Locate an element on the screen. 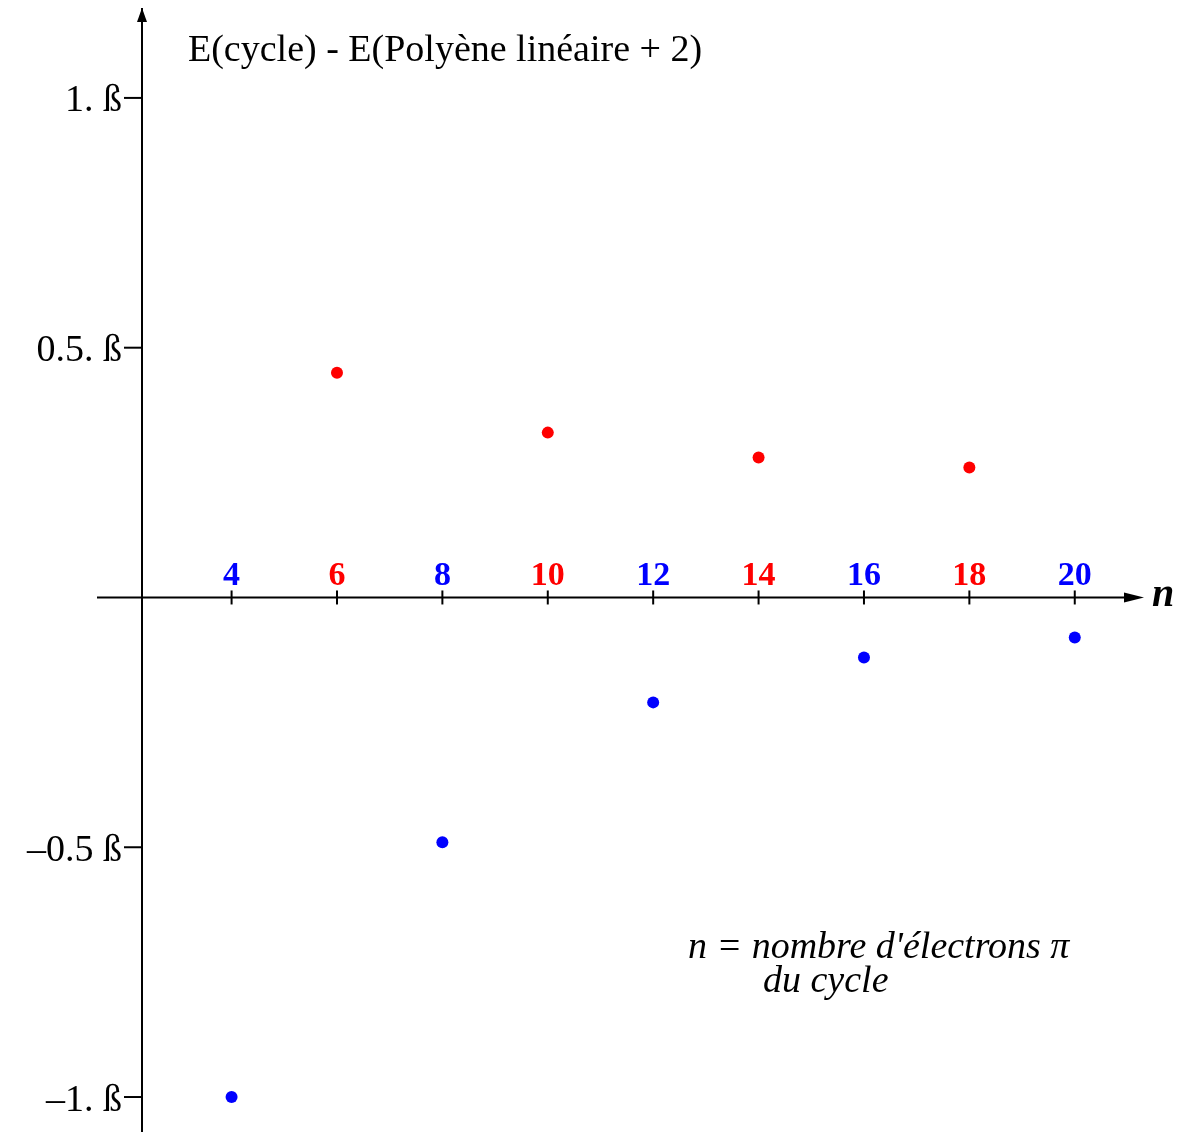 This screenshot has width=1204, height=1137. y-tick-label: 1. ß is located at coordinates (93, 98).